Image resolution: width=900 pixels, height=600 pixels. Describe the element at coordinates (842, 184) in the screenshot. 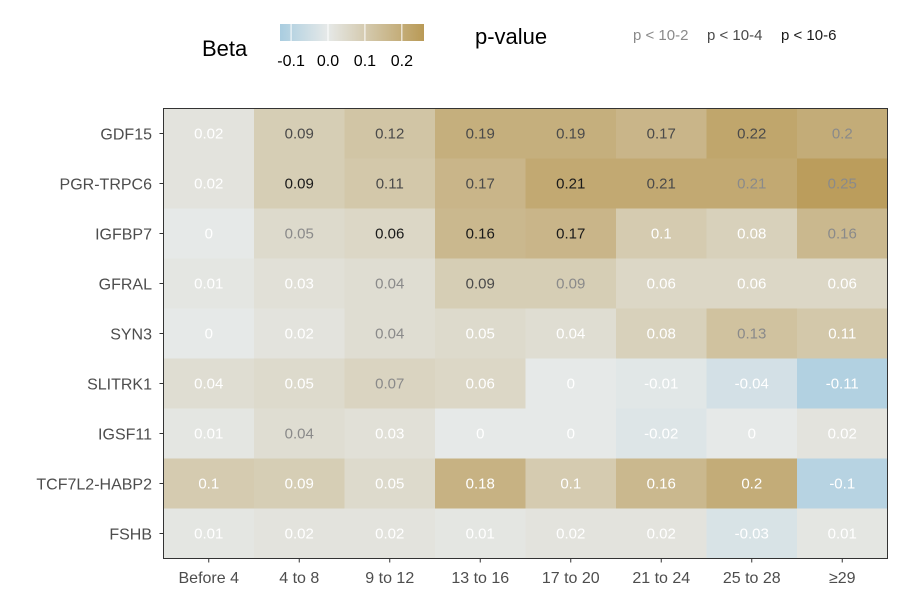

I see `heatmap-cell-label: 0.25` at that location.